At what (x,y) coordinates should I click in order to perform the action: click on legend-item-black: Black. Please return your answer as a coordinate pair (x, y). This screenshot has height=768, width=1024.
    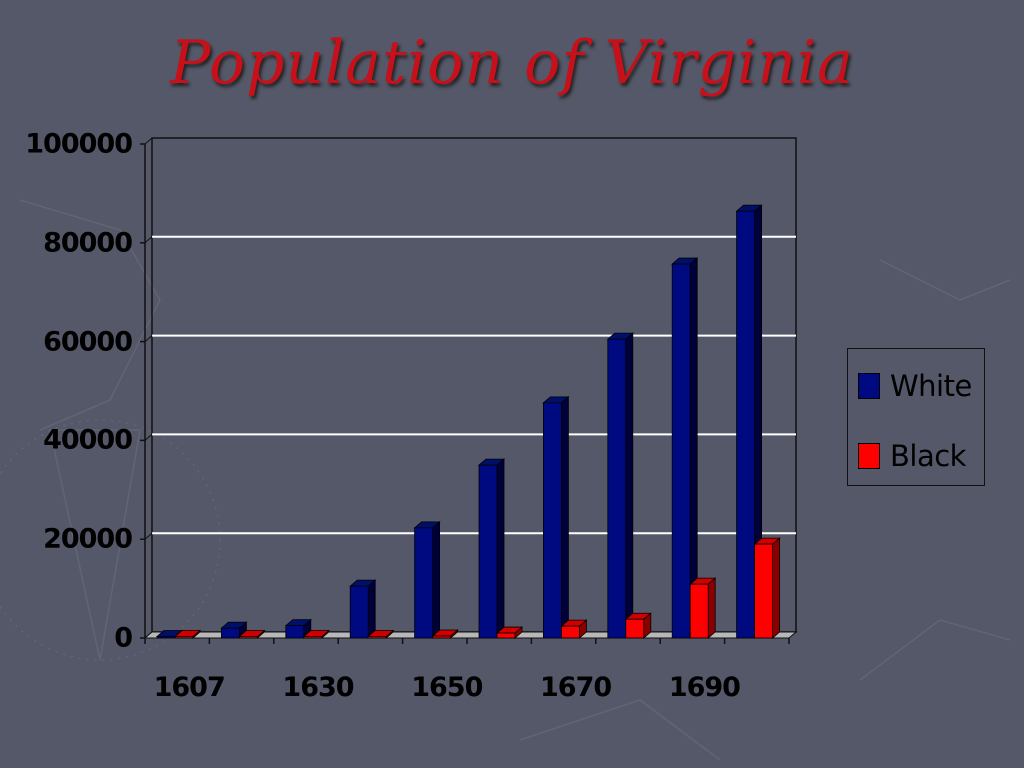
    Looking at the image, I should click on (912, 456).